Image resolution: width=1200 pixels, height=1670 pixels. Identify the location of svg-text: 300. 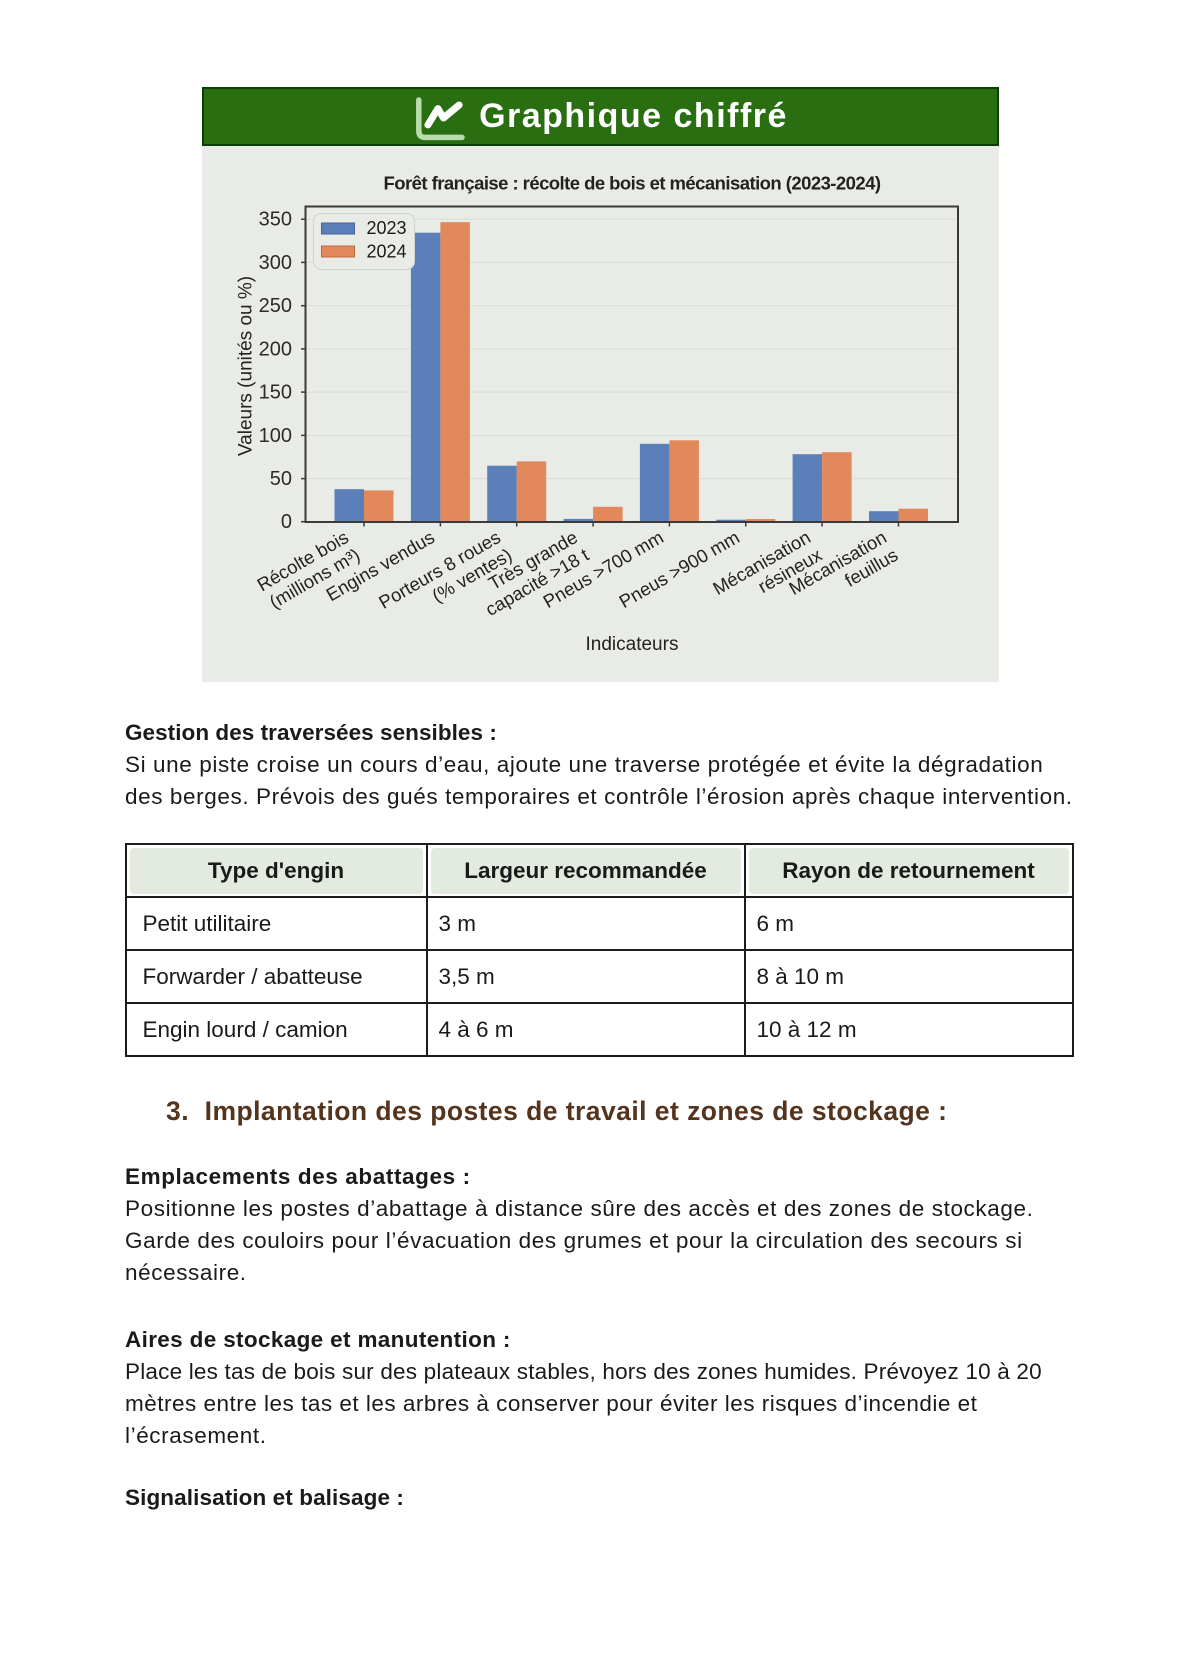
(275, 263).